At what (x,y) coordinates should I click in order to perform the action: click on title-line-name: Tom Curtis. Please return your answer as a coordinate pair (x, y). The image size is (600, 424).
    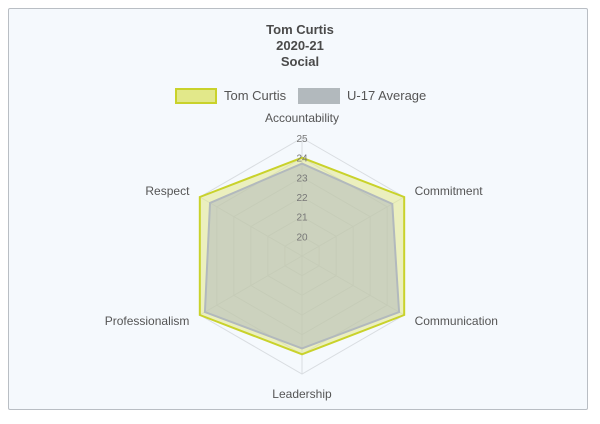
    Looking at the image, I should click on (300, 29).